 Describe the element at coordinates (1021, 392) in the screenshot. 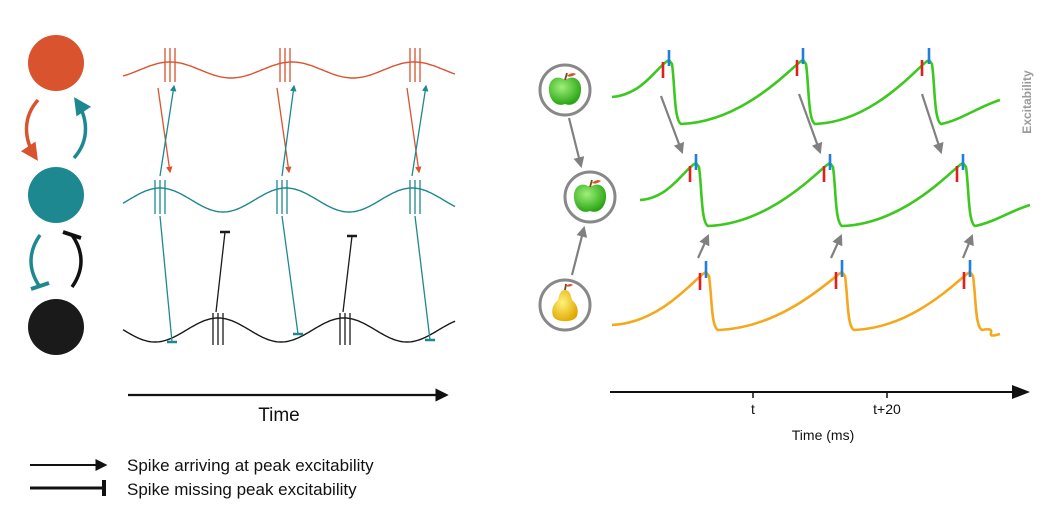

I see `time-ms-axis-arrowhead` at that location.